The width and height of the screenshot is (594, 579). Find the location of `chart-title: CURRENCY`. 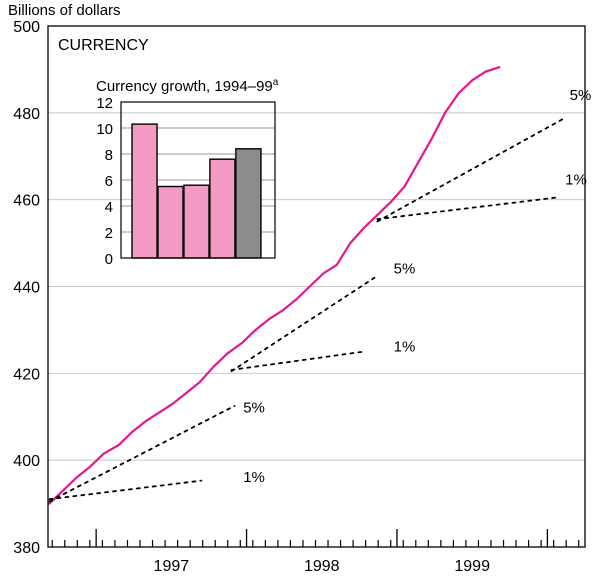

chart-title: CURRENCY is located at coordinates (103, 45).